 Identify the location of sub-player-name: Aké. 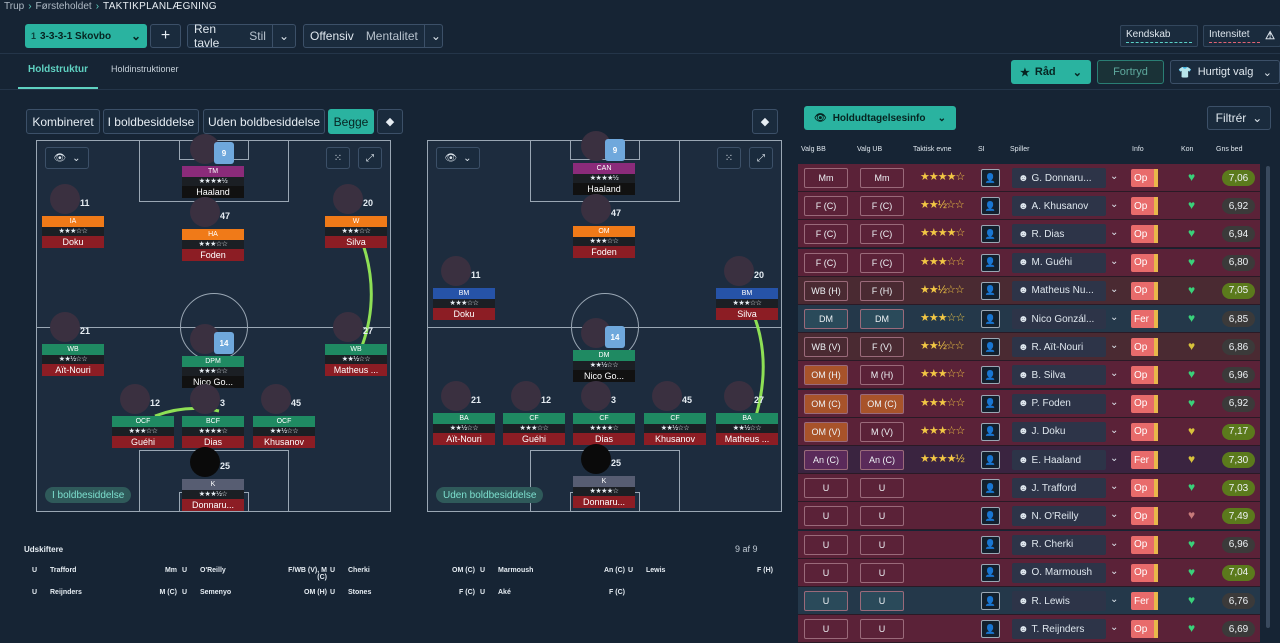
(504, 592).